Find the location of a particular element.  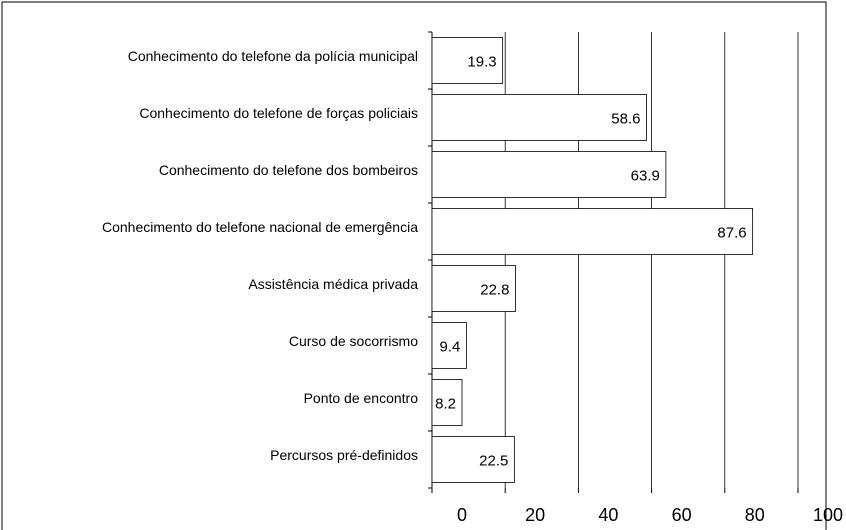

value-label: 63.9 is located at coordinates (645, 175).